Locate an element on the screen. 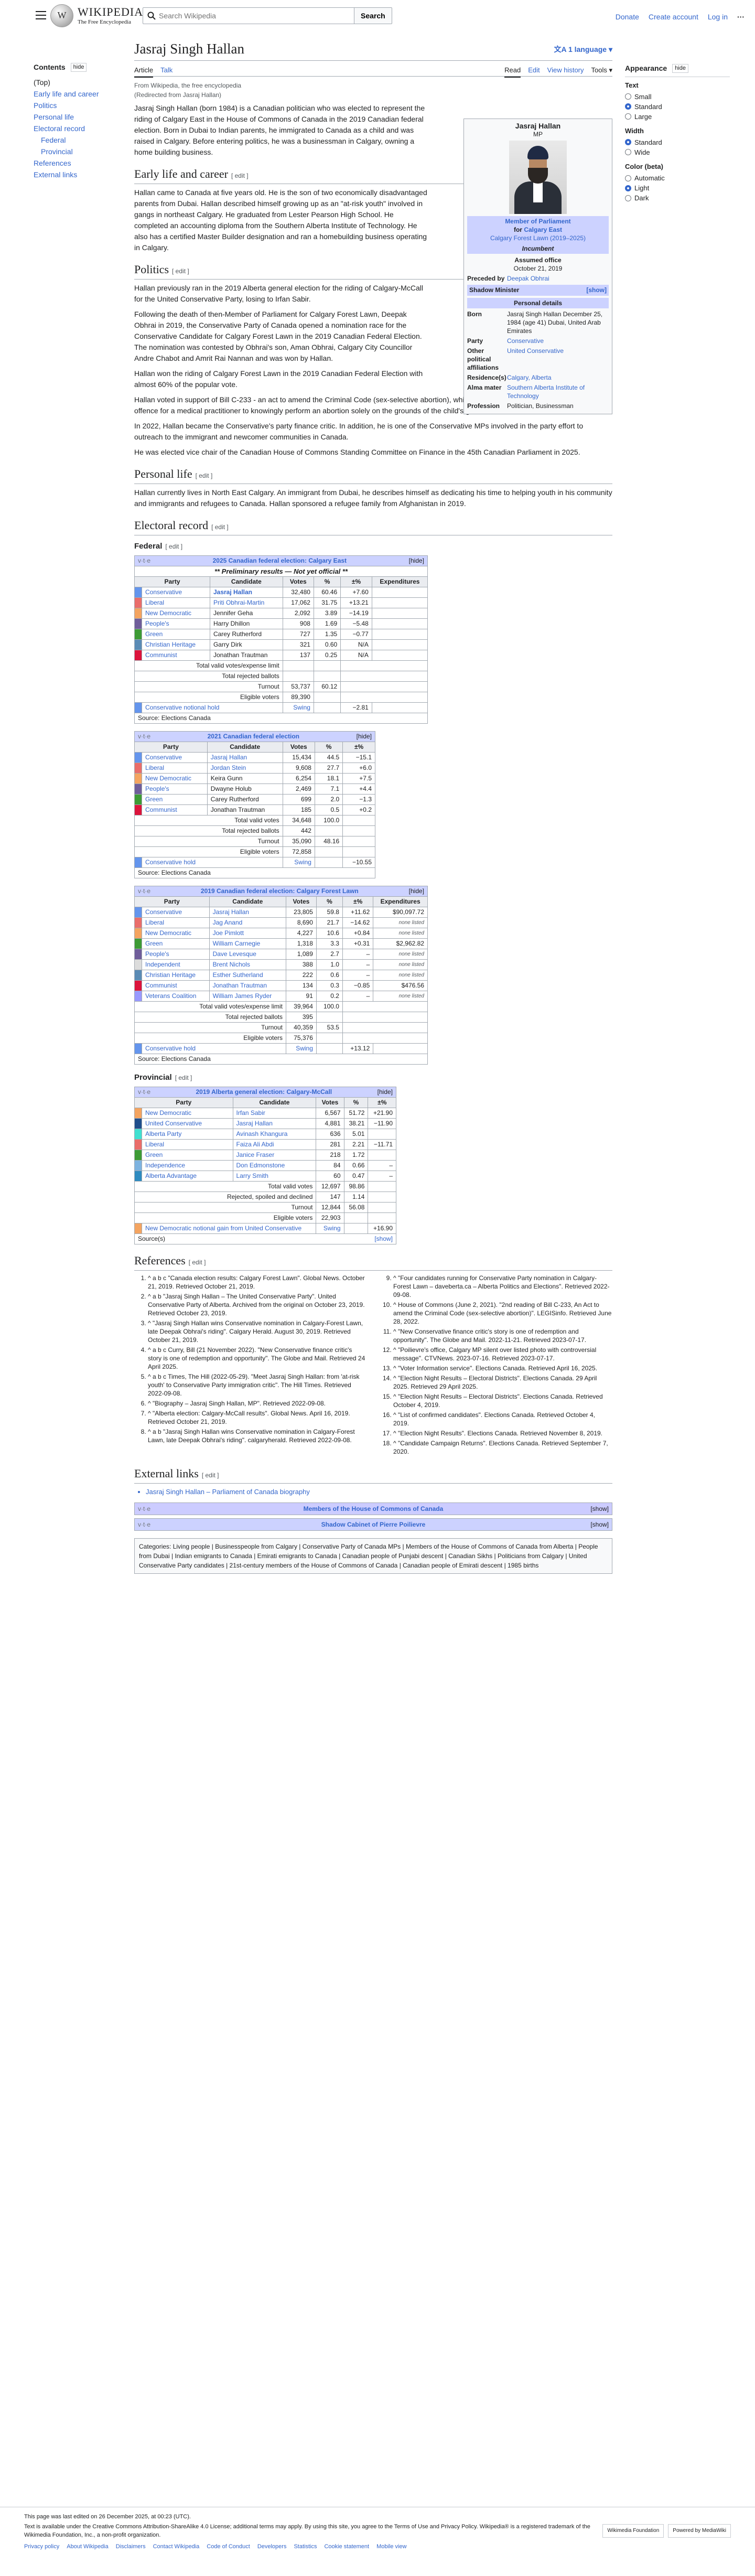 Image resolution: width=755 pixels, height=2576 pixels. search-field is located at coordinates (248, 15).